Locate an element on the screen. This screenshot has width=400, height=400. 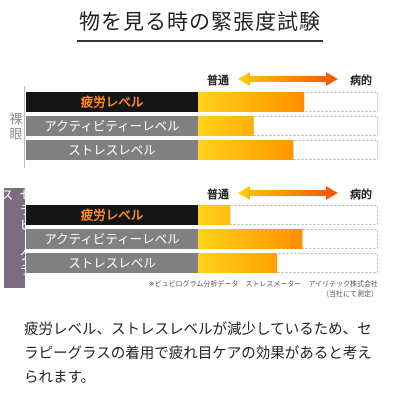
group-label-naked-eye: 裸眼 is located at coordinates (14, 127).